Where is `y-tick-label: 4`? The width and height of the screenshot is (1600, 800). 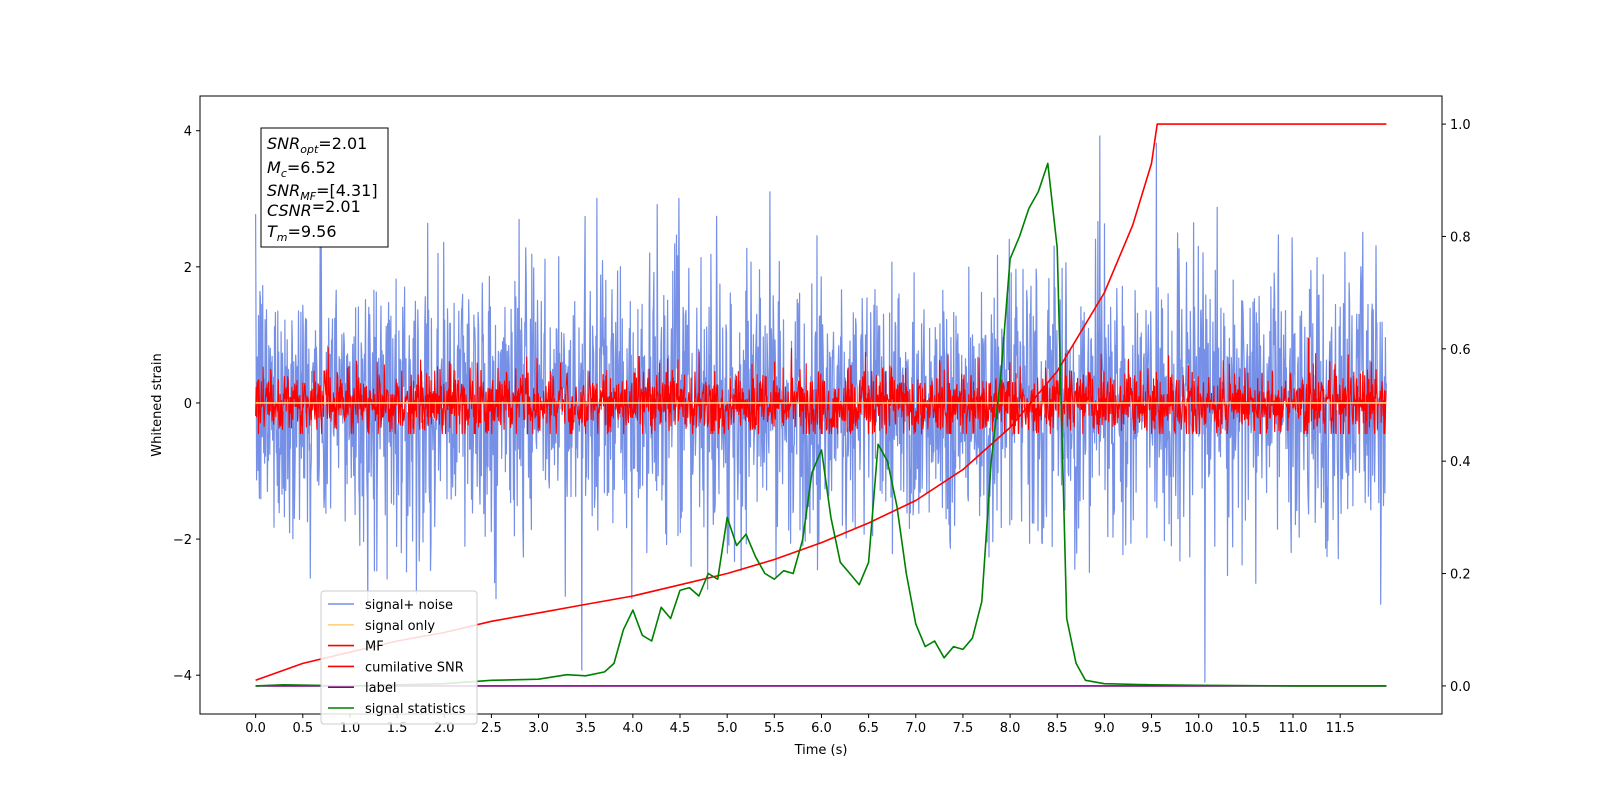 y-tick-label: 4 is located at coordinates (188, 132).